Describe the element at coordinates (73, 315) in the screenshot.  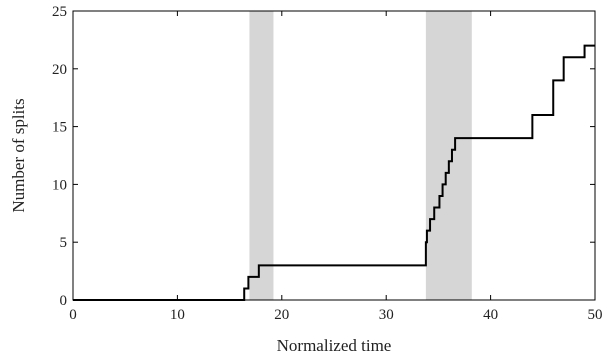
I see `x-tick-label: 0` at that location.